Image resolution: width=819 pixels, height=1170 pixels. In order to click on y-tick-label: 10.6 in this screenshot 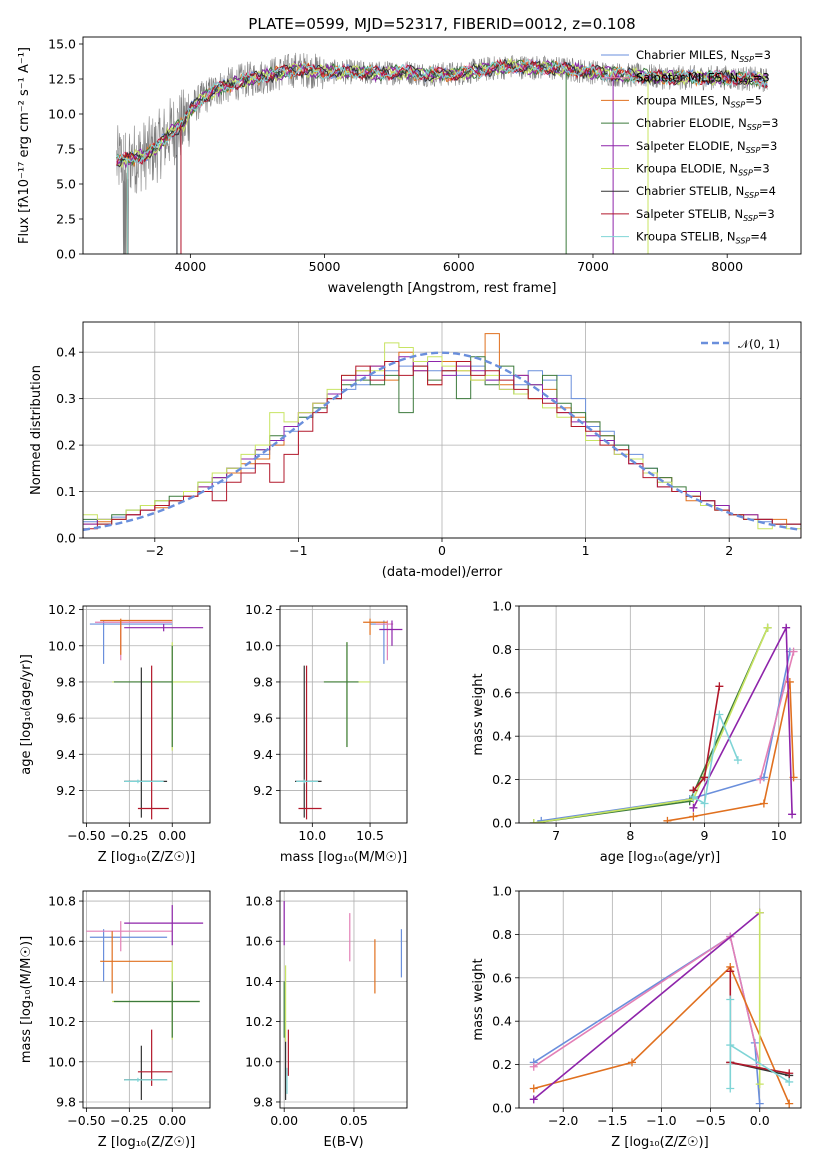, I will do `click(259, 941)`.